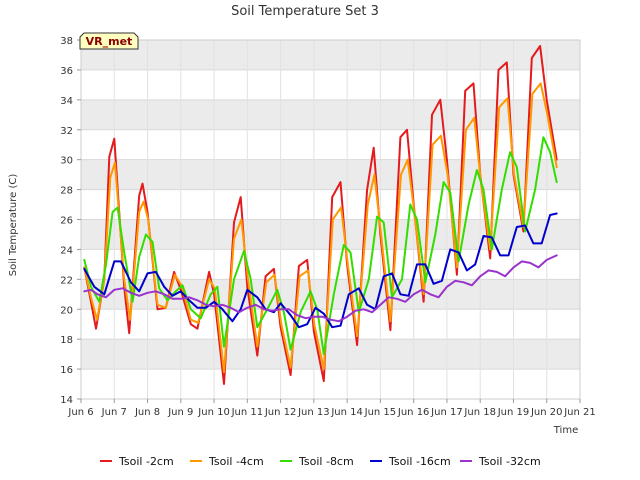 Image resolution: width=640 pixels, height=480 pixels. Describe the element at coordinates (479, 412) in the screenshot. I see `x-tick-label: Jun 18` at that location.